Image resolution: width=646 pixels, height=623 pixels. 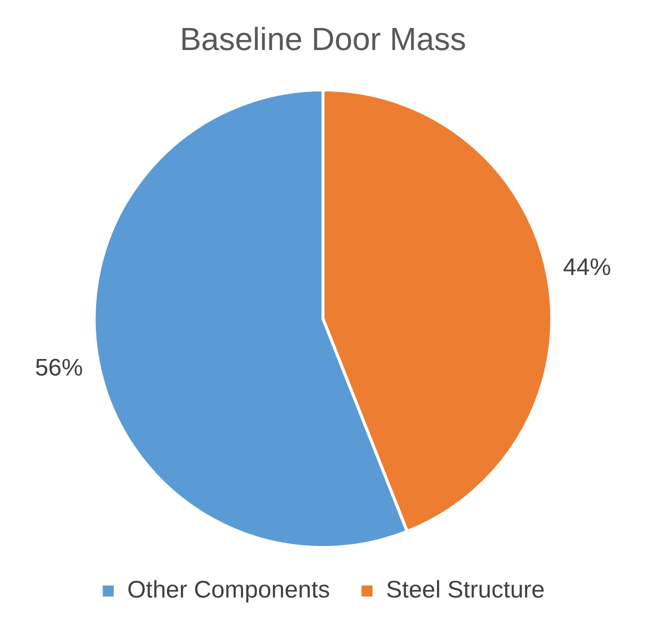 What do you see at coordinates (228, 590) in the screenshot?
I see `legend-label: Other Components` at bounding box center [228, 590].